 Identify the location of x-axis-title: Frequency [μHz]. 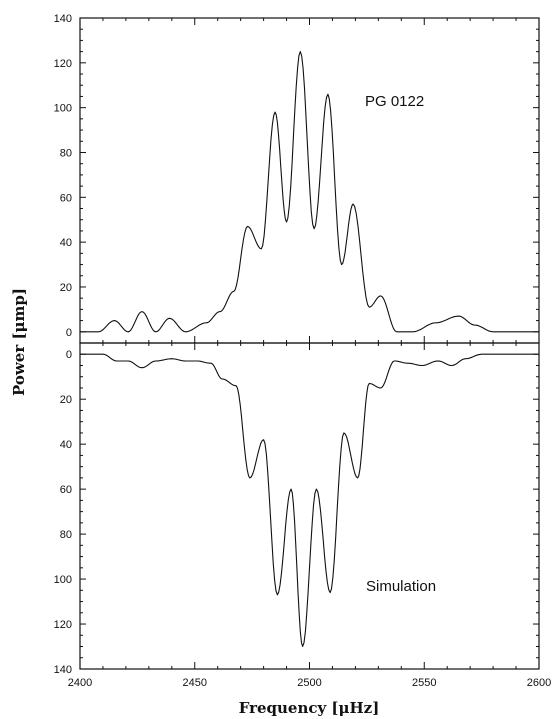
(309, 708).